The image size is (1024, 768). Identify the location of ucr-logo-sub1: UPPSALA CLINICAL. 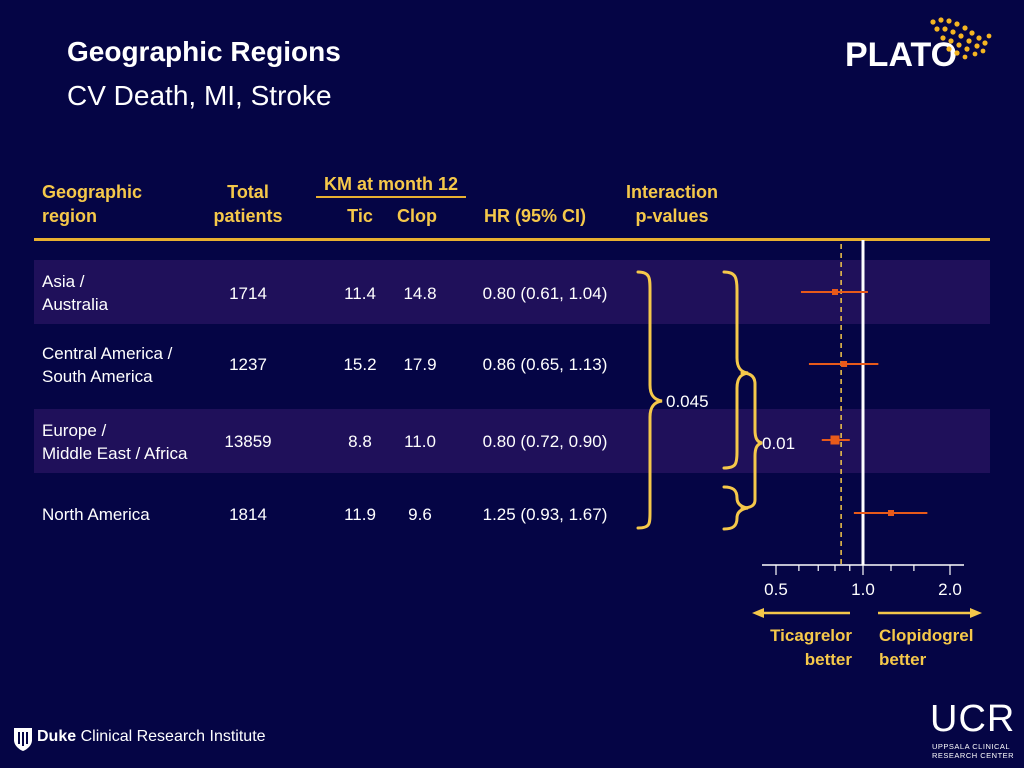
(971, 746).